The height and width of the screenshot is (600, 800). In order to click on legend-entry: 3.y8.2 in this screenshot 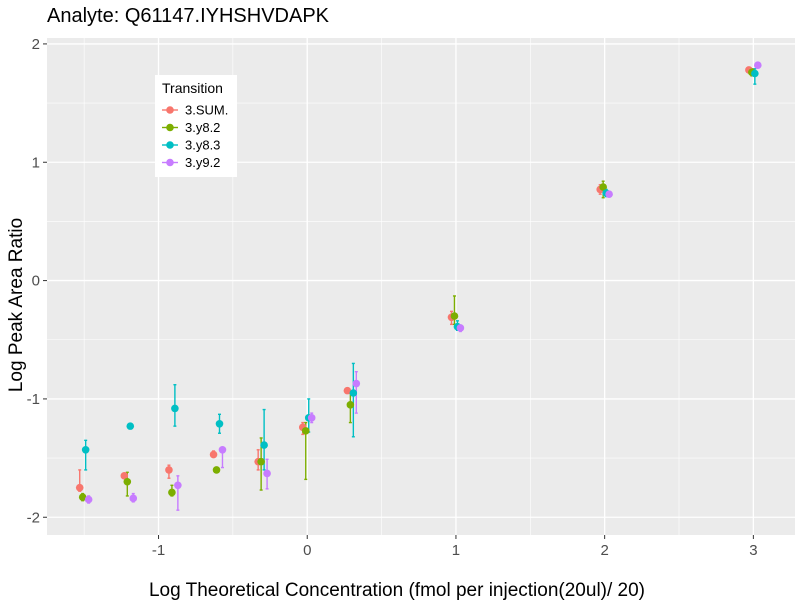, I will do `click(191, 127)`.